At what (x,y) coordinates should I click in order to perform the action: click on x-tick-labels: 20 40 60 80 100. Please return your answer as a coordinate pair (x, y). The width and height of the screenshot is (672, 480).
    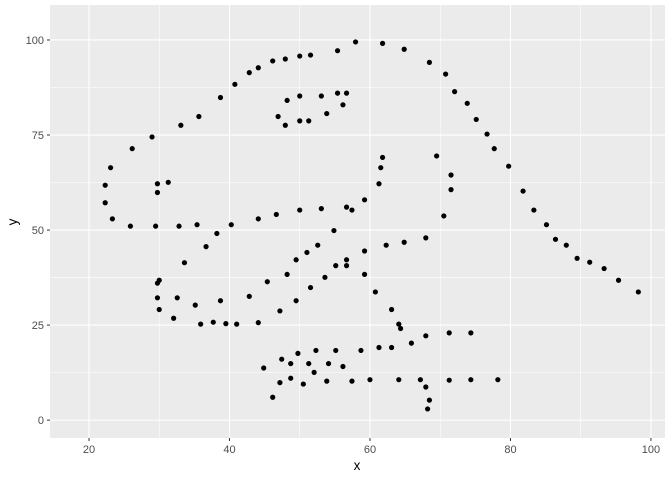
    Looking at the image, I should click on (371, 447).